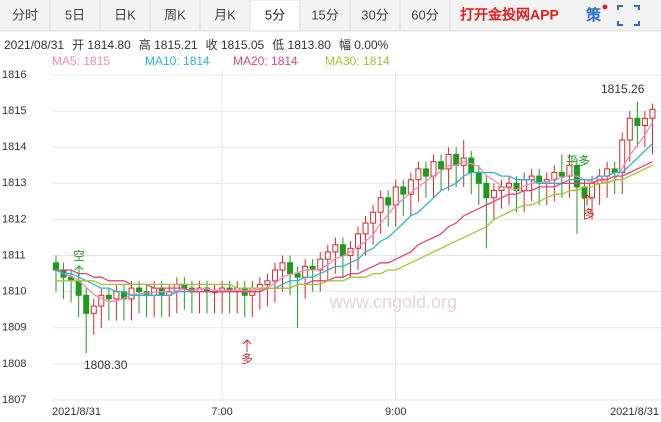  What do you see at coordinates (125, 14) in the screenshot?
I see `tab: 日K` at bounding box center [125, 14].